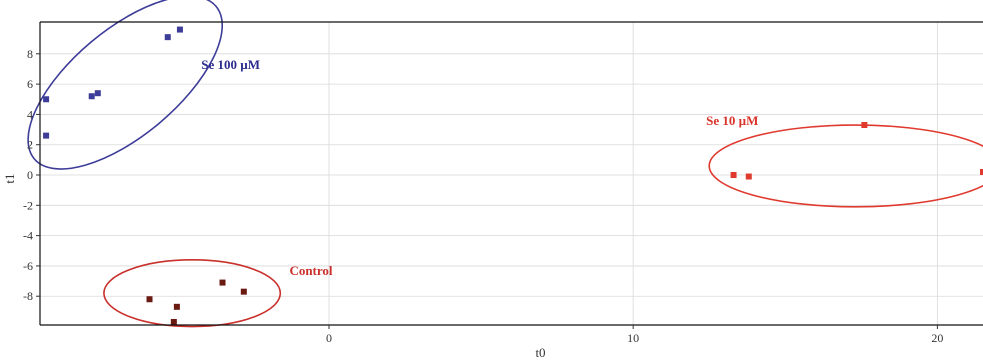  What do you see at coordinates (30, 84) in the screenshot?
I see `y-tick-label: 6` at bounding box center [30, 84].